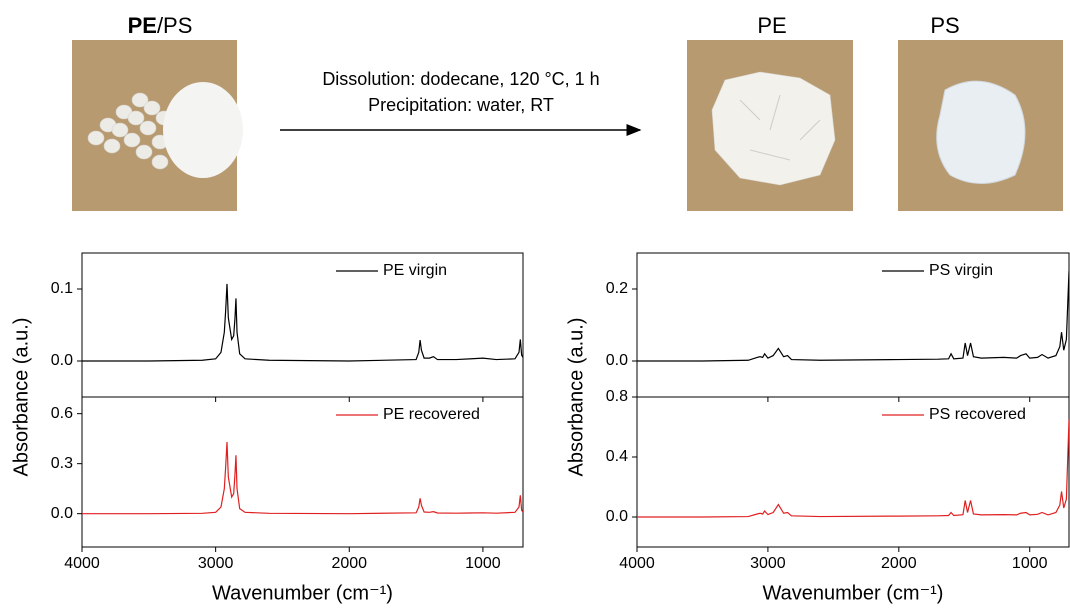 The image size is (1070, 608). Describe the element at coordinates (617, 456) in the screenshot. I see `y-tick-label: 0.4` at that location.